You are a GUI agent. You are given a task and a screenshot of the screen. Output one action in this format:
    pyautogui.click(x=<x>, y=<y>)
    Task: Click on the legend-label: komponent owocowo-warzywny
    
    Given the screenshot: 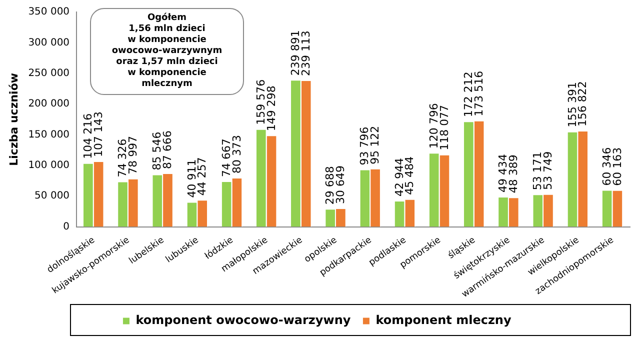 What is the action you would take?
    pyautogui.click(x=243, y=320)
    